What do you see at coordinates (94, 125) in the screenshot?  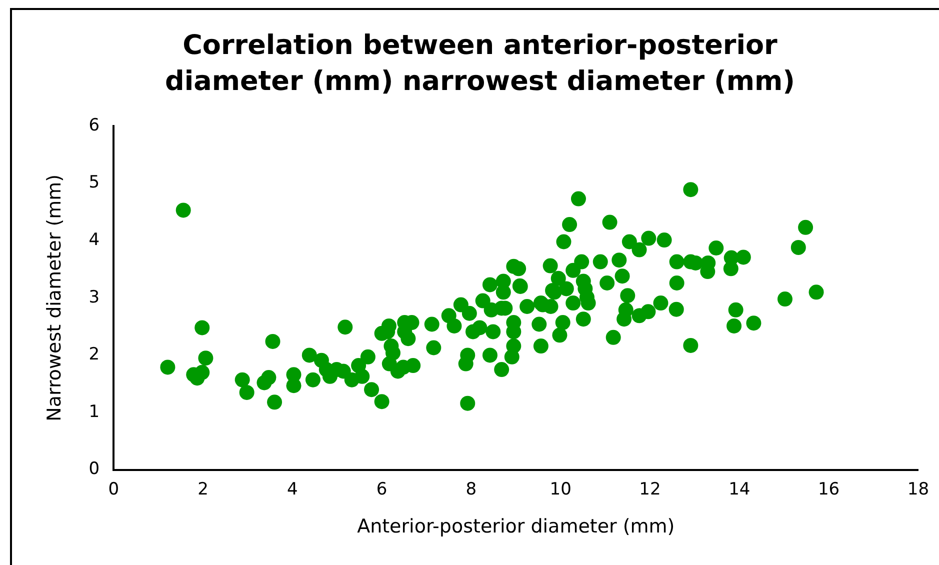 I see `y-tick-label: 6` at bounding box center [94, 125].